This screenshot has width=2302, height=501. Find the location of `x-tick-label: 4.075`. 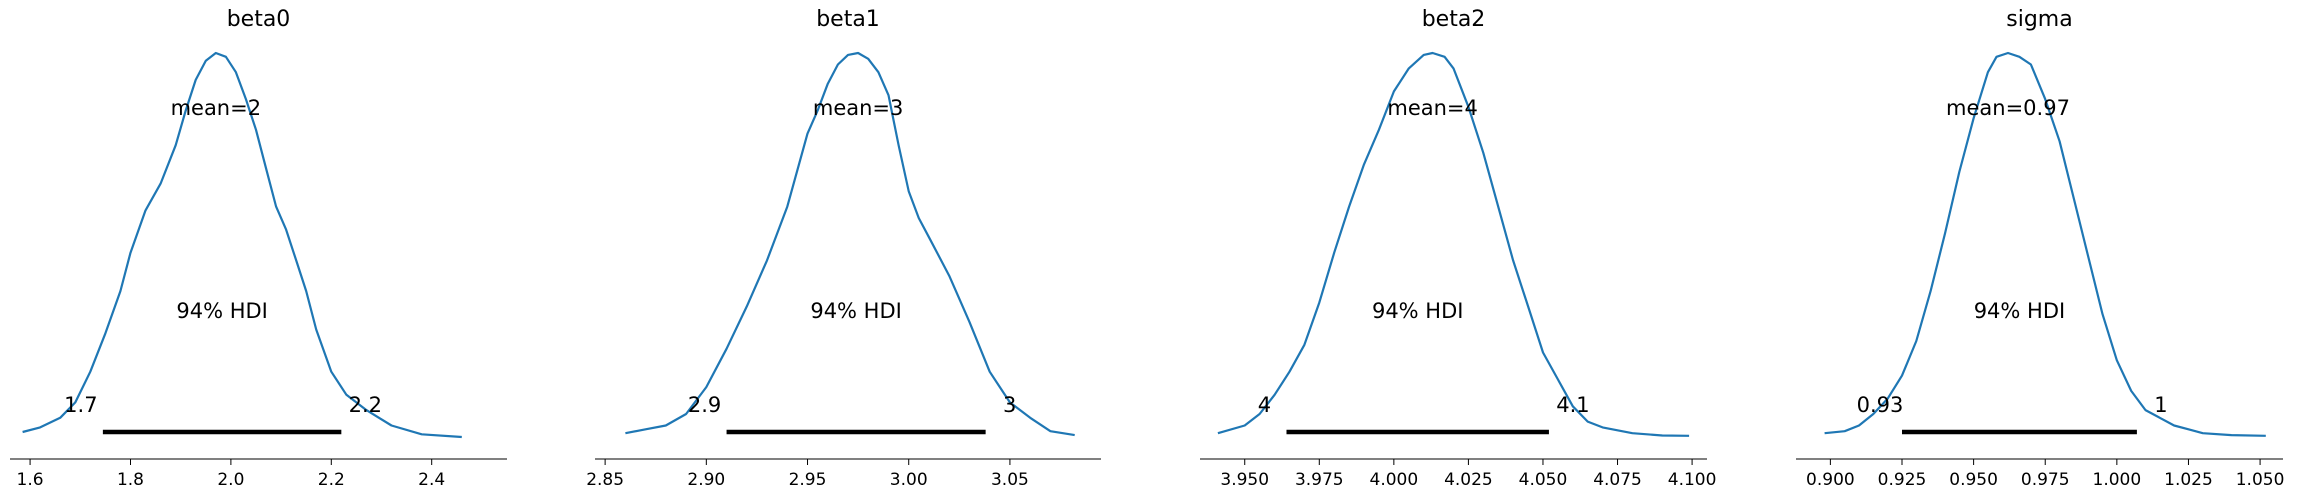

x-tick-label: 4.075 is located at coordinates (1617, 480).